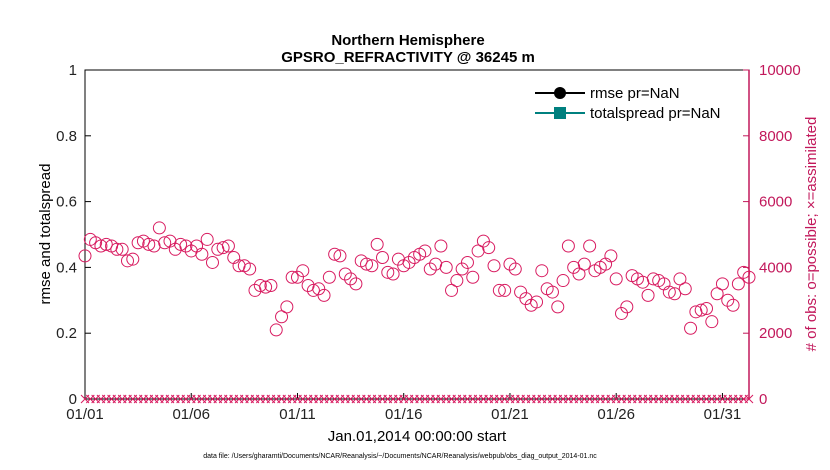  What do you see at coordinates (723, 414) in the screenshot?
I see `x-tick-label: 01/31` at bounding box center [723, 414].